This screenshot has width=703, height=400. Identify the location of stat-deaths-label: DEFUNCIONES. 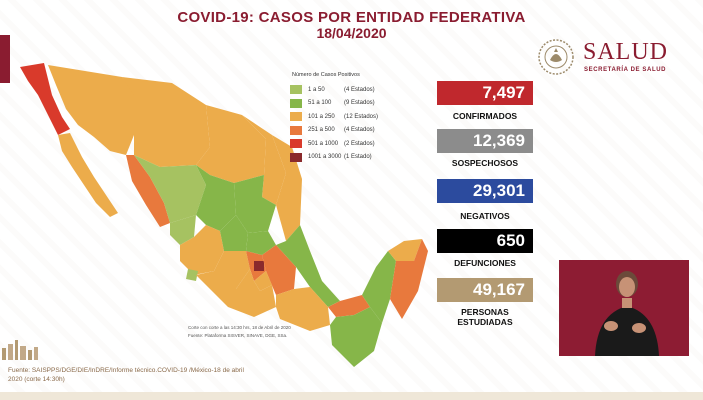
(485, 263).